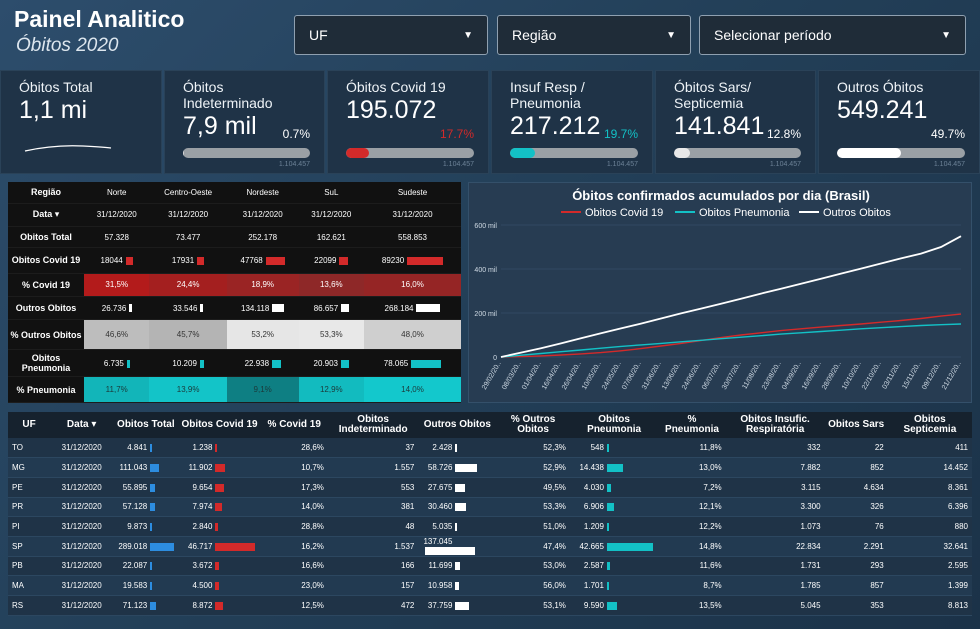  Describe the element at coordinates (82, 566) in the screenshot. I see `table-cell: 31/12/2020` at that location.